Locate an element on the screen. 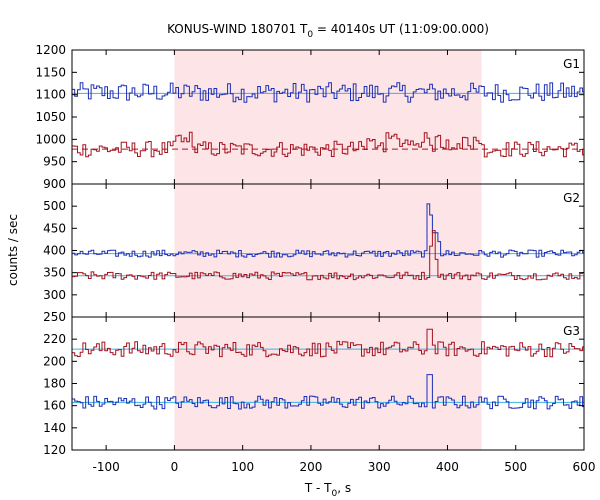  title-subscript: 0 is located at coordinates (310, 35).